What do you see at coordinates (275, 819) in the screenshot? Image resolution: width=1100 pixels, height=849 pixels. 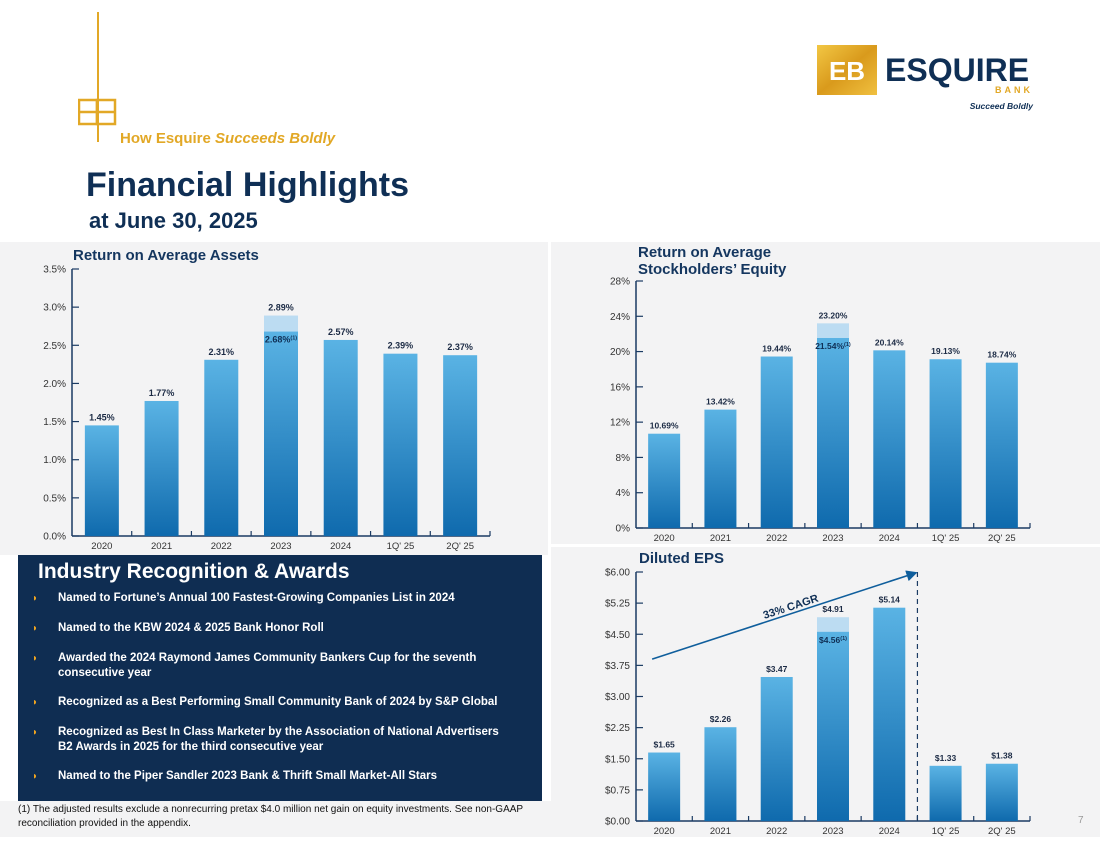 I see `footnote-panel` at bounding box center [275, 819].